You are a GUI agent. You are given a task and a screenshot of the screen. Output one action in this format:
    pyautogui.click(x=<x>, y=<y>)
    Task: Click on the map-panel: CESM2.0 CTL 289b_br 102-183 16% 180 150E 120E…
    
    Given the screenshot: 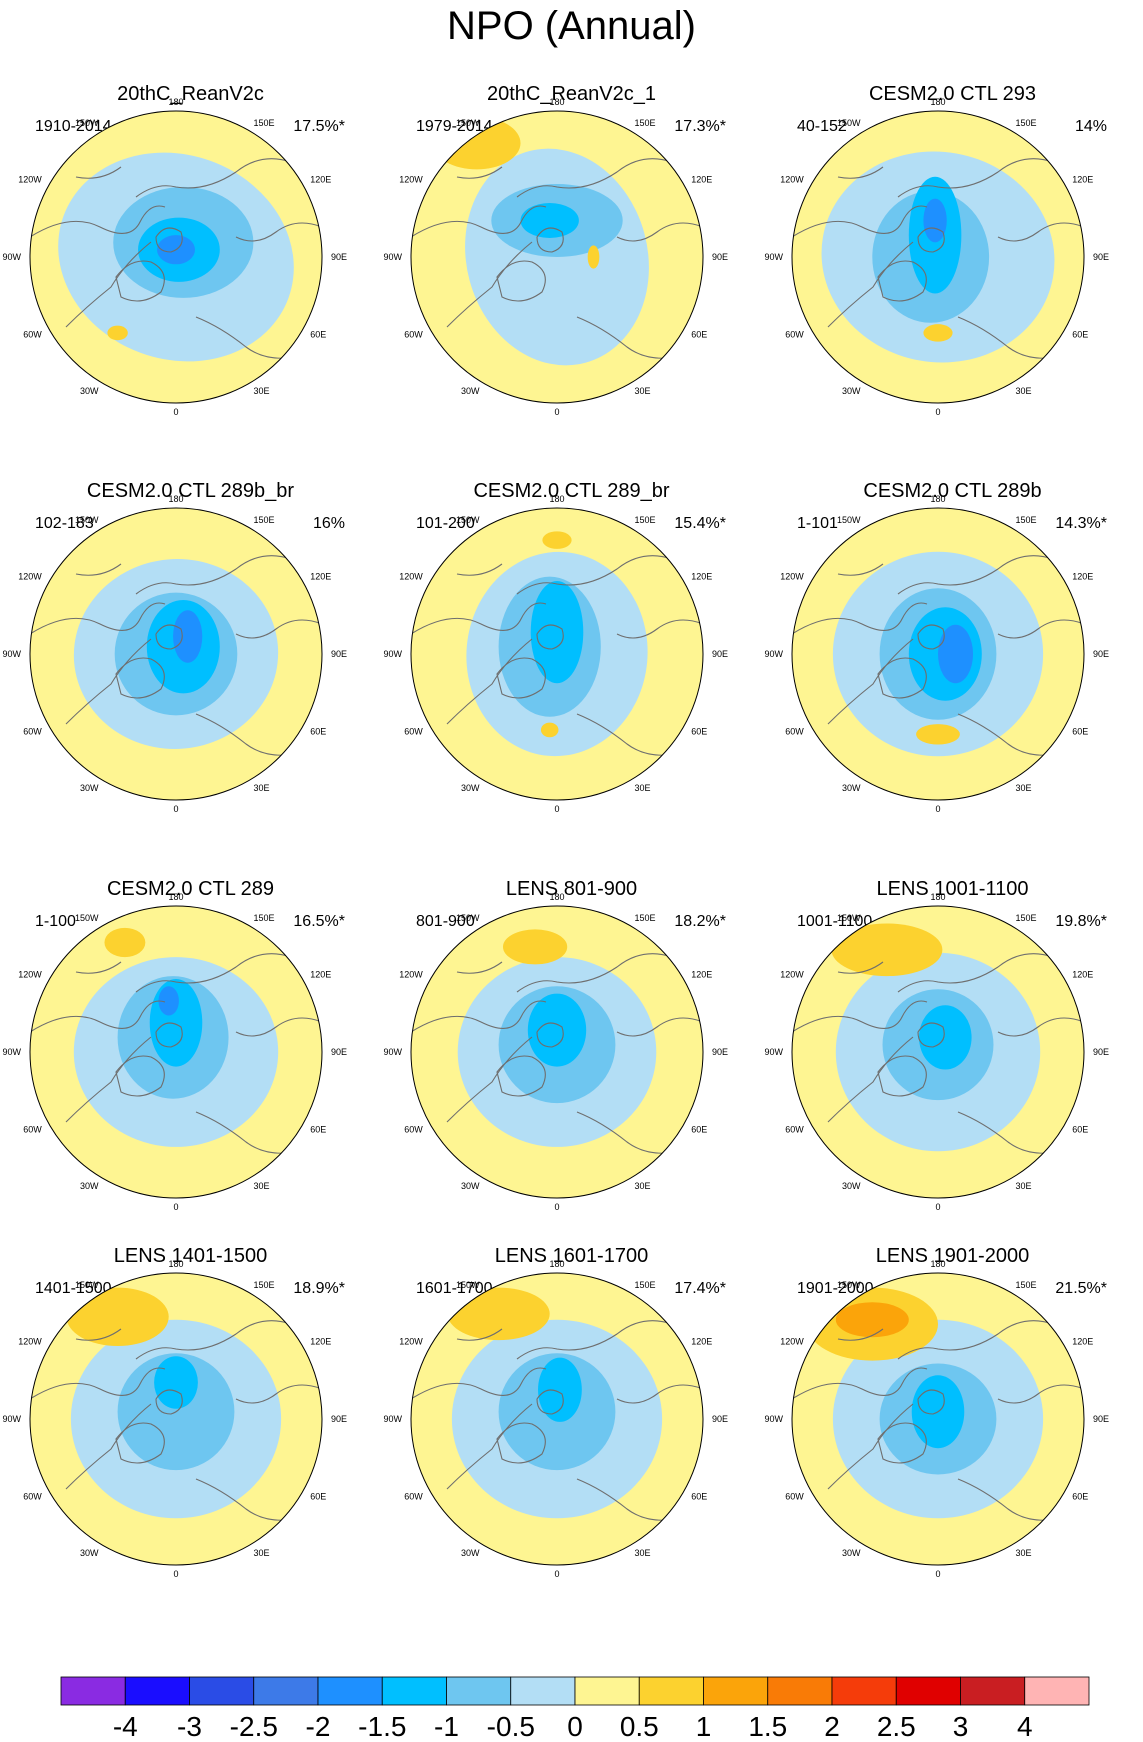 What is the action you would take?
    pyautogui.click(x=190, y=605)
    